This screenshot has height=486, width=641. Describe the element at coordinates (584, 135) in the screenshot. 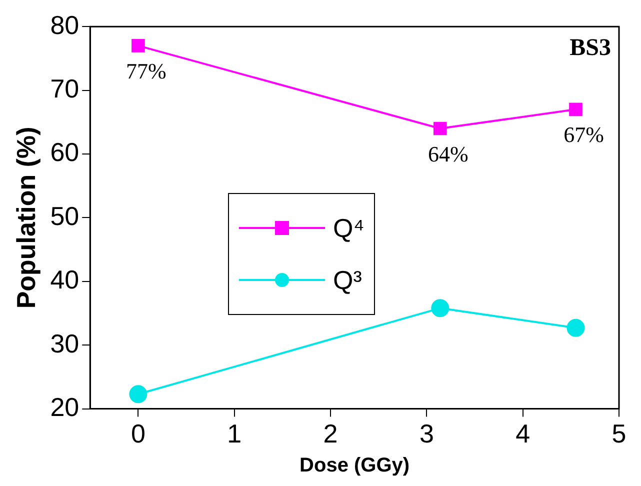

I see `data-label: 67%` at that location.